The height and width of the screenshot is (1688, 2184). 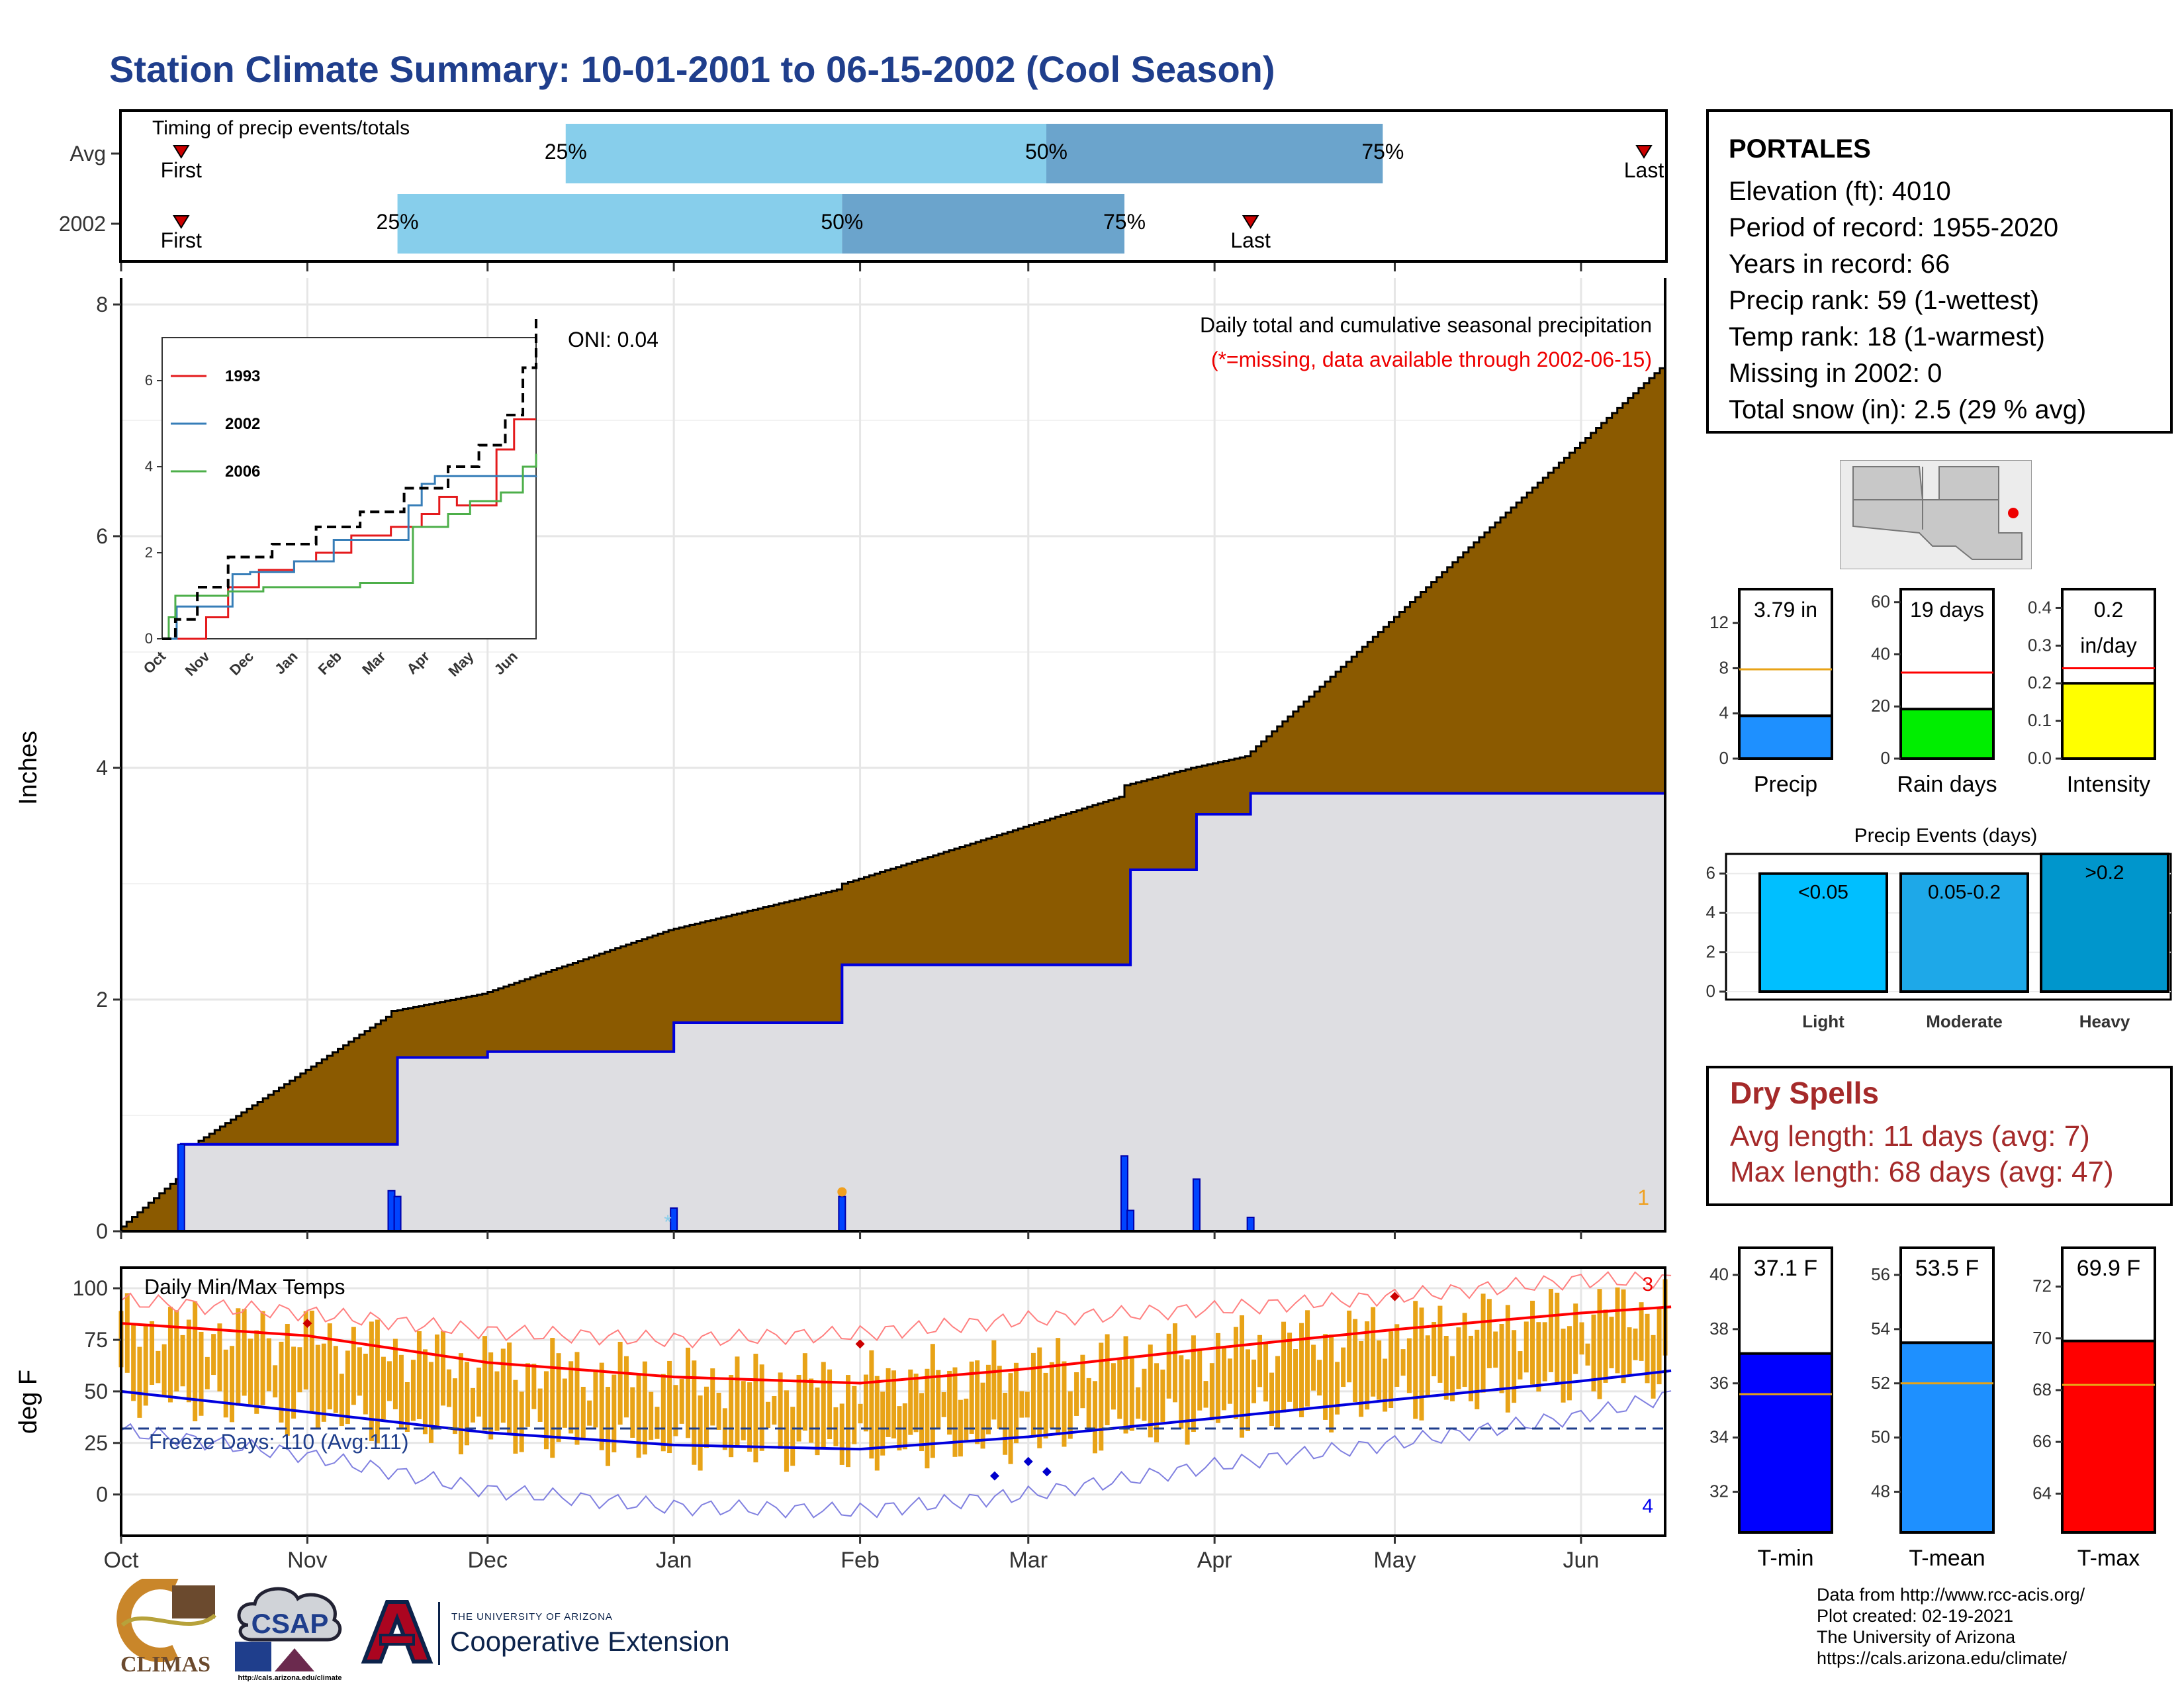 I want to click on credit-line: https://cals.arizona.edu/climate/, so click(x=1942, y=1658).